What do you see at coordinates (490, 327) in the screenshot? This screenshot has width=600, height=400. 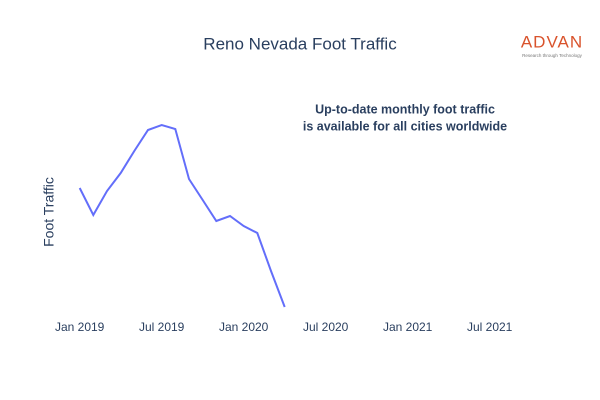 I see `x-tick-label: Jul 2021` at bounding box center [490, 327].